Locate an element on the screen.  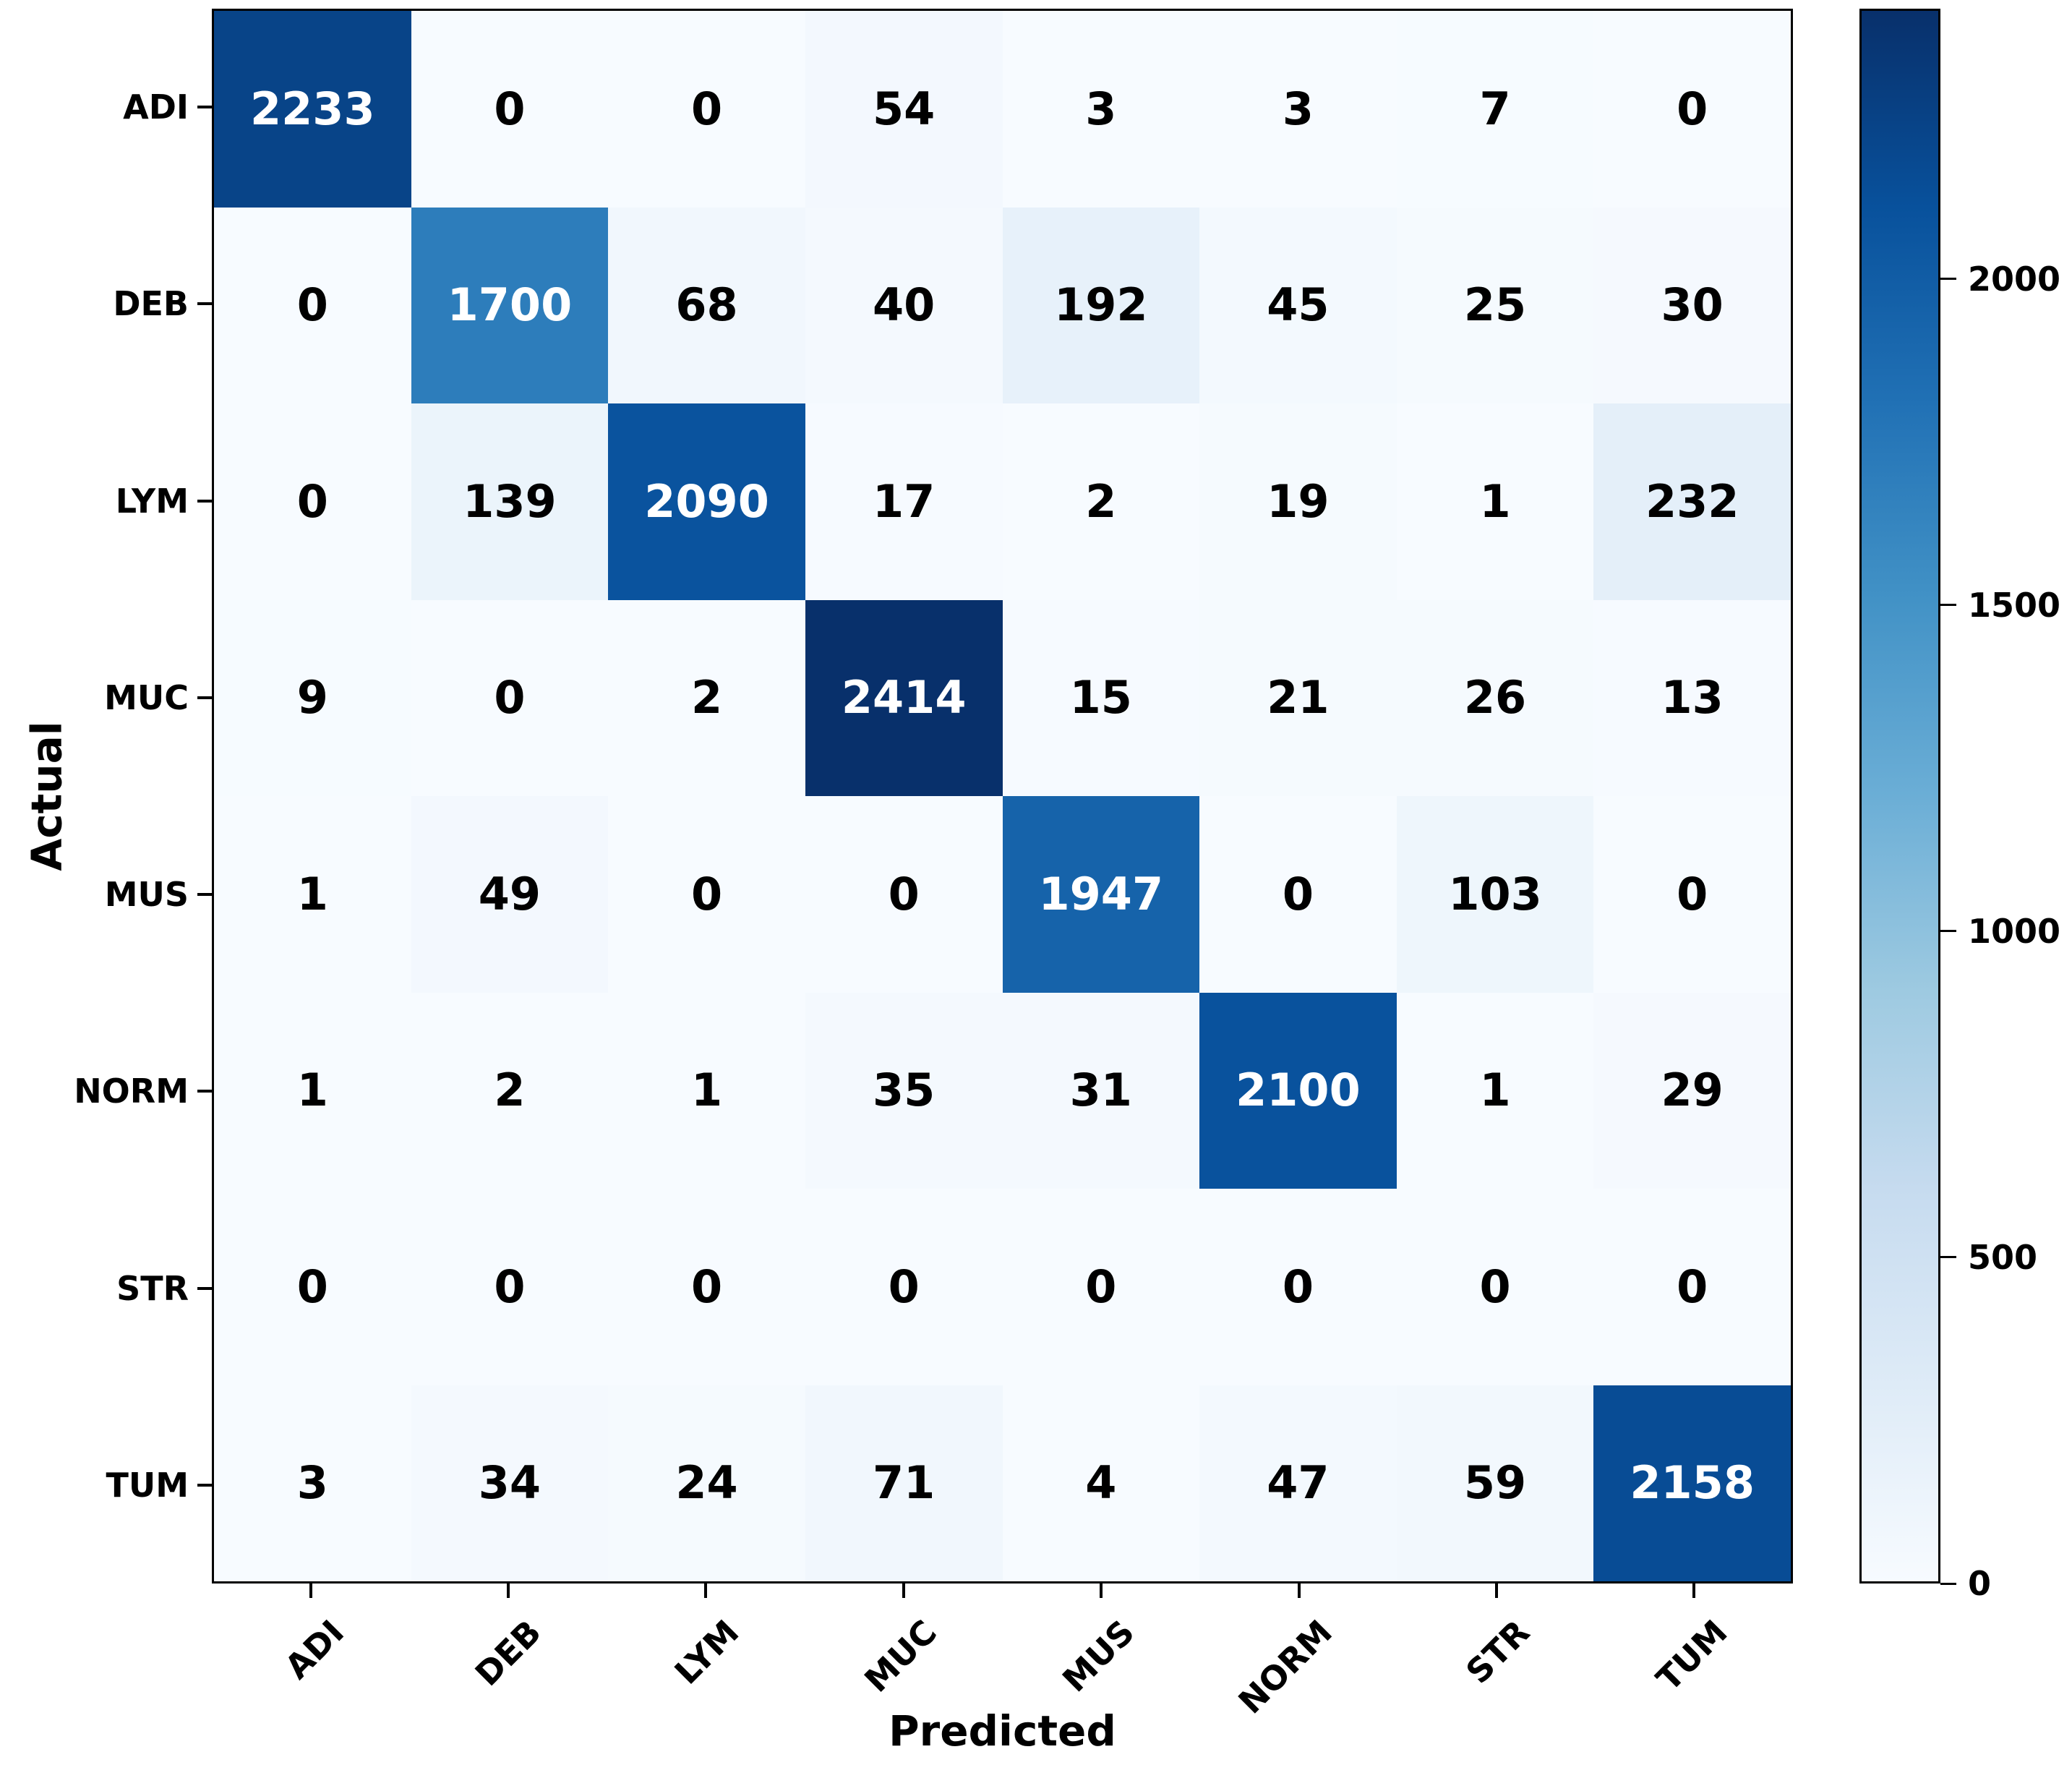
matrix-cell: 2158 is located at coordinates (1692, 1483).